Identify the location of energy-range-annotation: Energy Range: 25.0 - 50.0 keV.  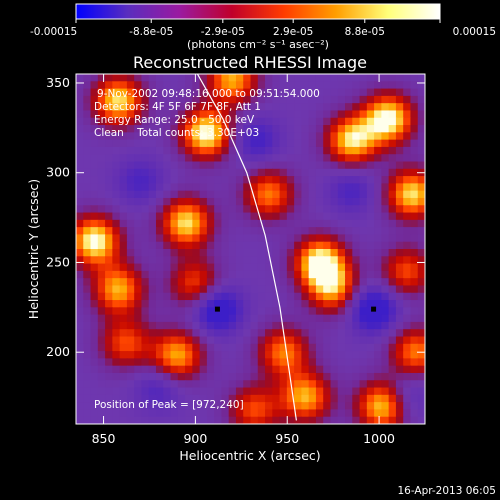
(174, 120).